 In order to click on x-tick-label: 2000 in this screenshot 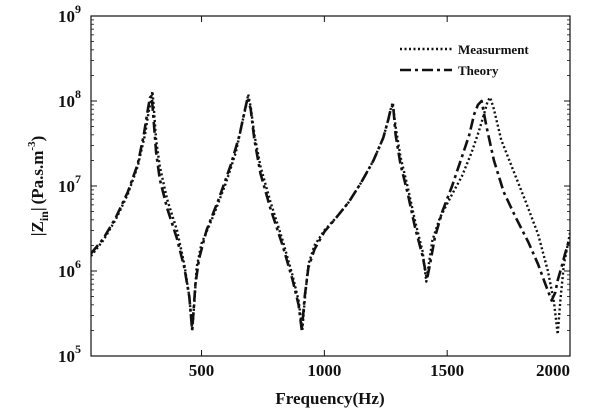, I will do `click(553, 370)`.